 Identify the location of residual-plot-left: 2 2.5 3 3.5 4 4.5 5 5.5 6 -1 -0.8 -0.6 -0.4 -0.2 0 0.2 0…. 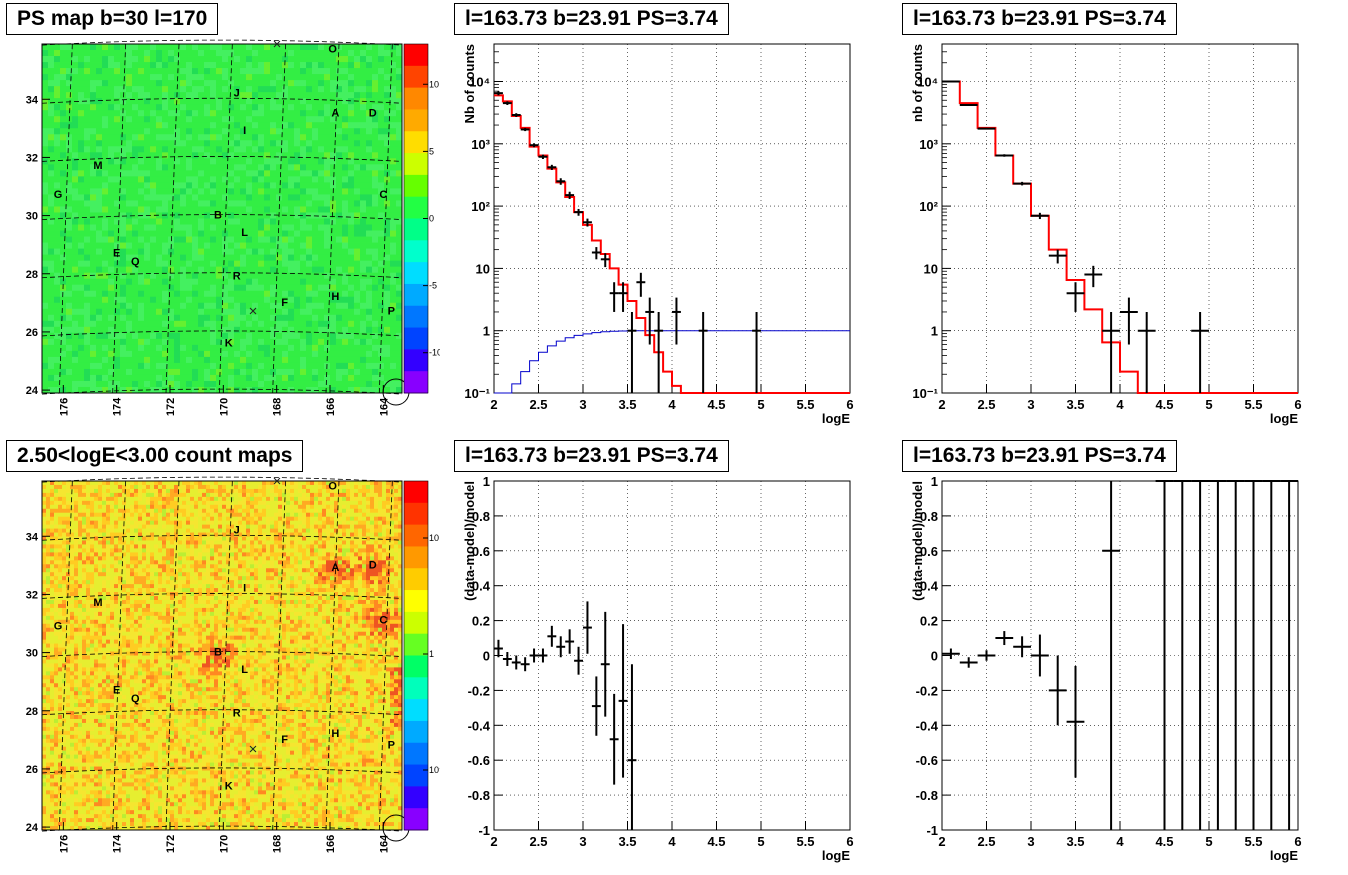
(658, 668).